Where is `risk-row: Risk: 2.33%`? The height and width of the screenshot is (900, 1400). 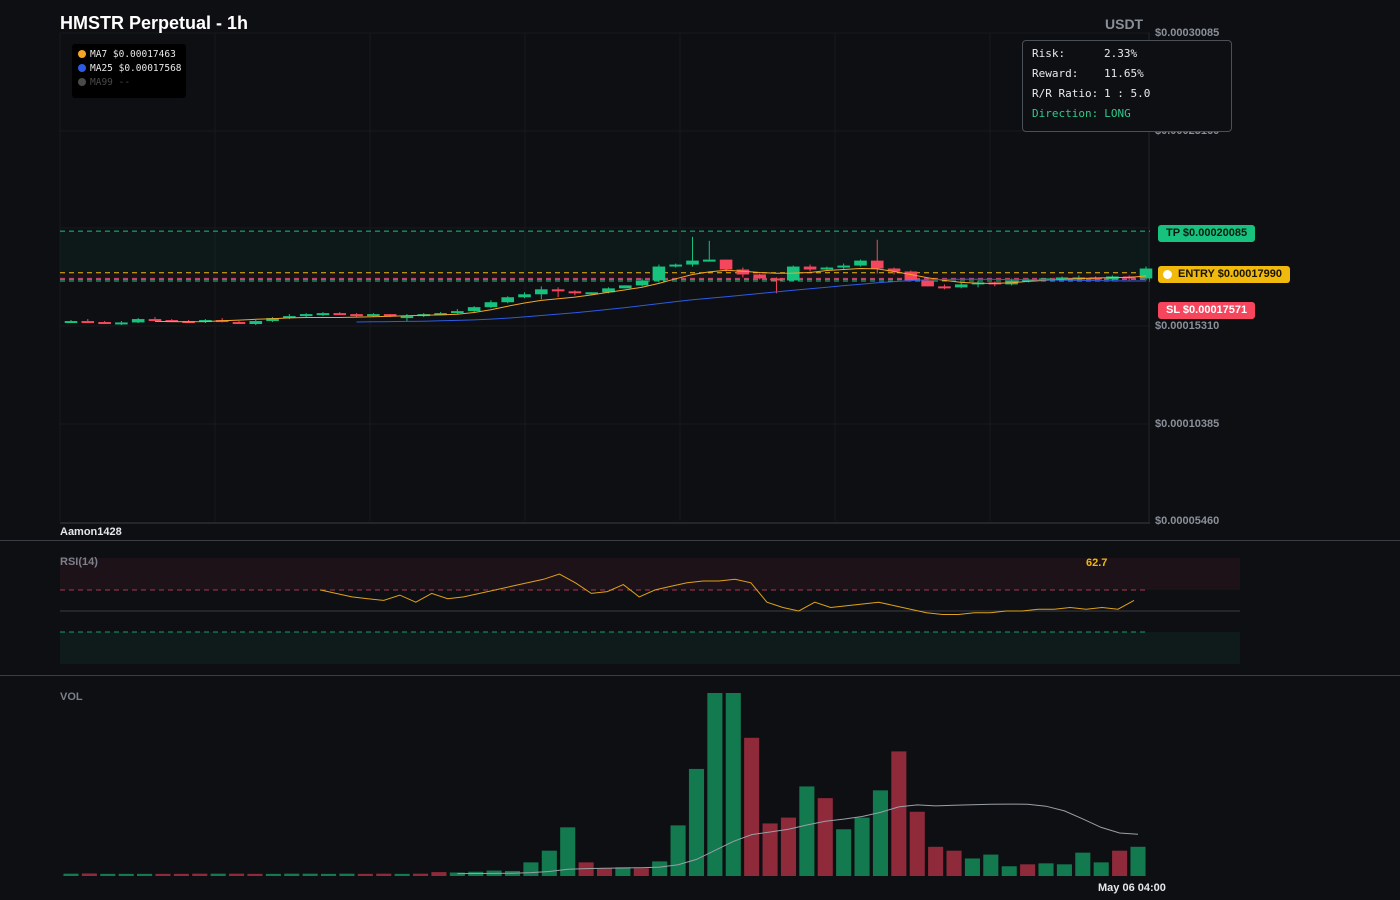
risk-row: Risk: 2.33% is located at coordinates (1127, 56).